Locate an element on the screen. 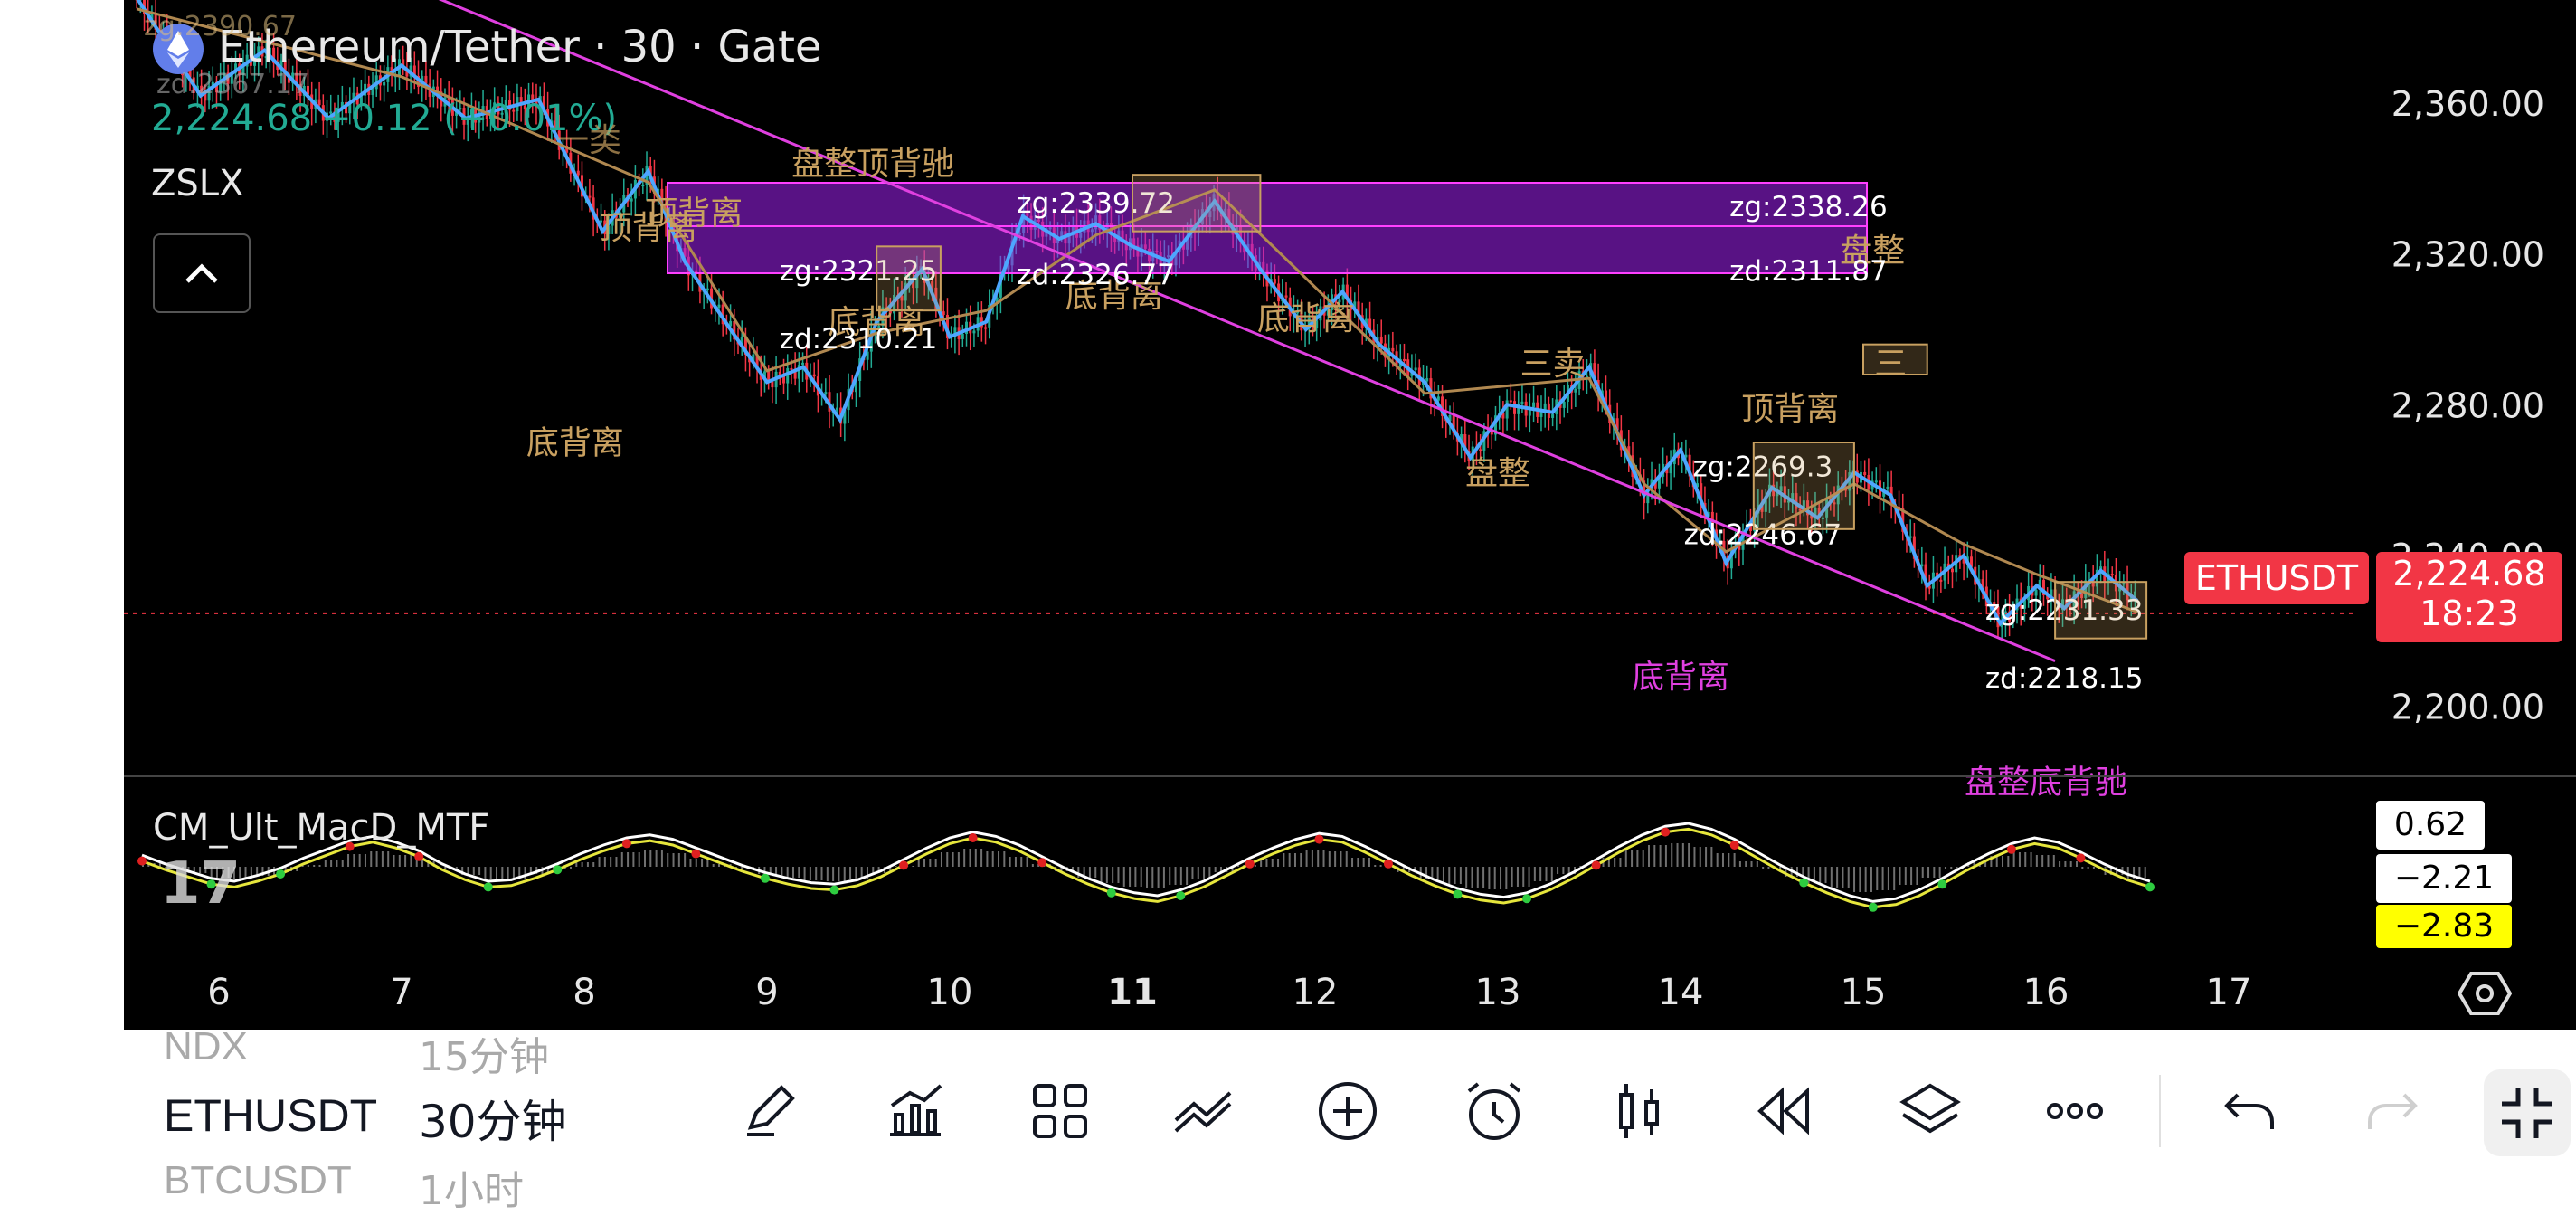 This screenshot has height=1216, width=2576. more-button is located at coordinates (2075, 1111).